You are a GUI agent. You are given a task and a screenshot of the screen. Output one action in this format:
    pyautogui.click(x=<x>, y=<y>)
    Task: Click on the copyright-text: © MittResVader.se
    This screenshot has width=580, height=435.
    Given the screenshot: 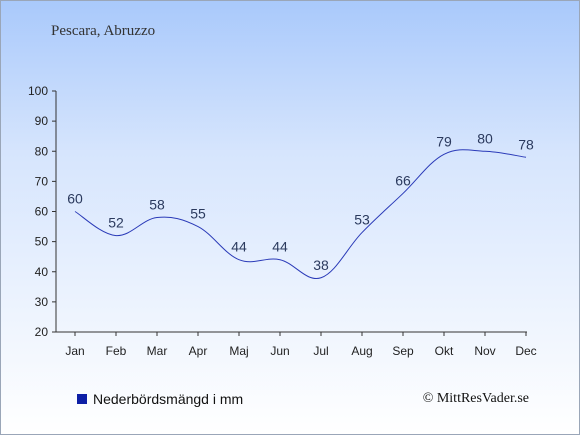 What is the action you would take?
    pyautogui.click(x=475, y=398)
    